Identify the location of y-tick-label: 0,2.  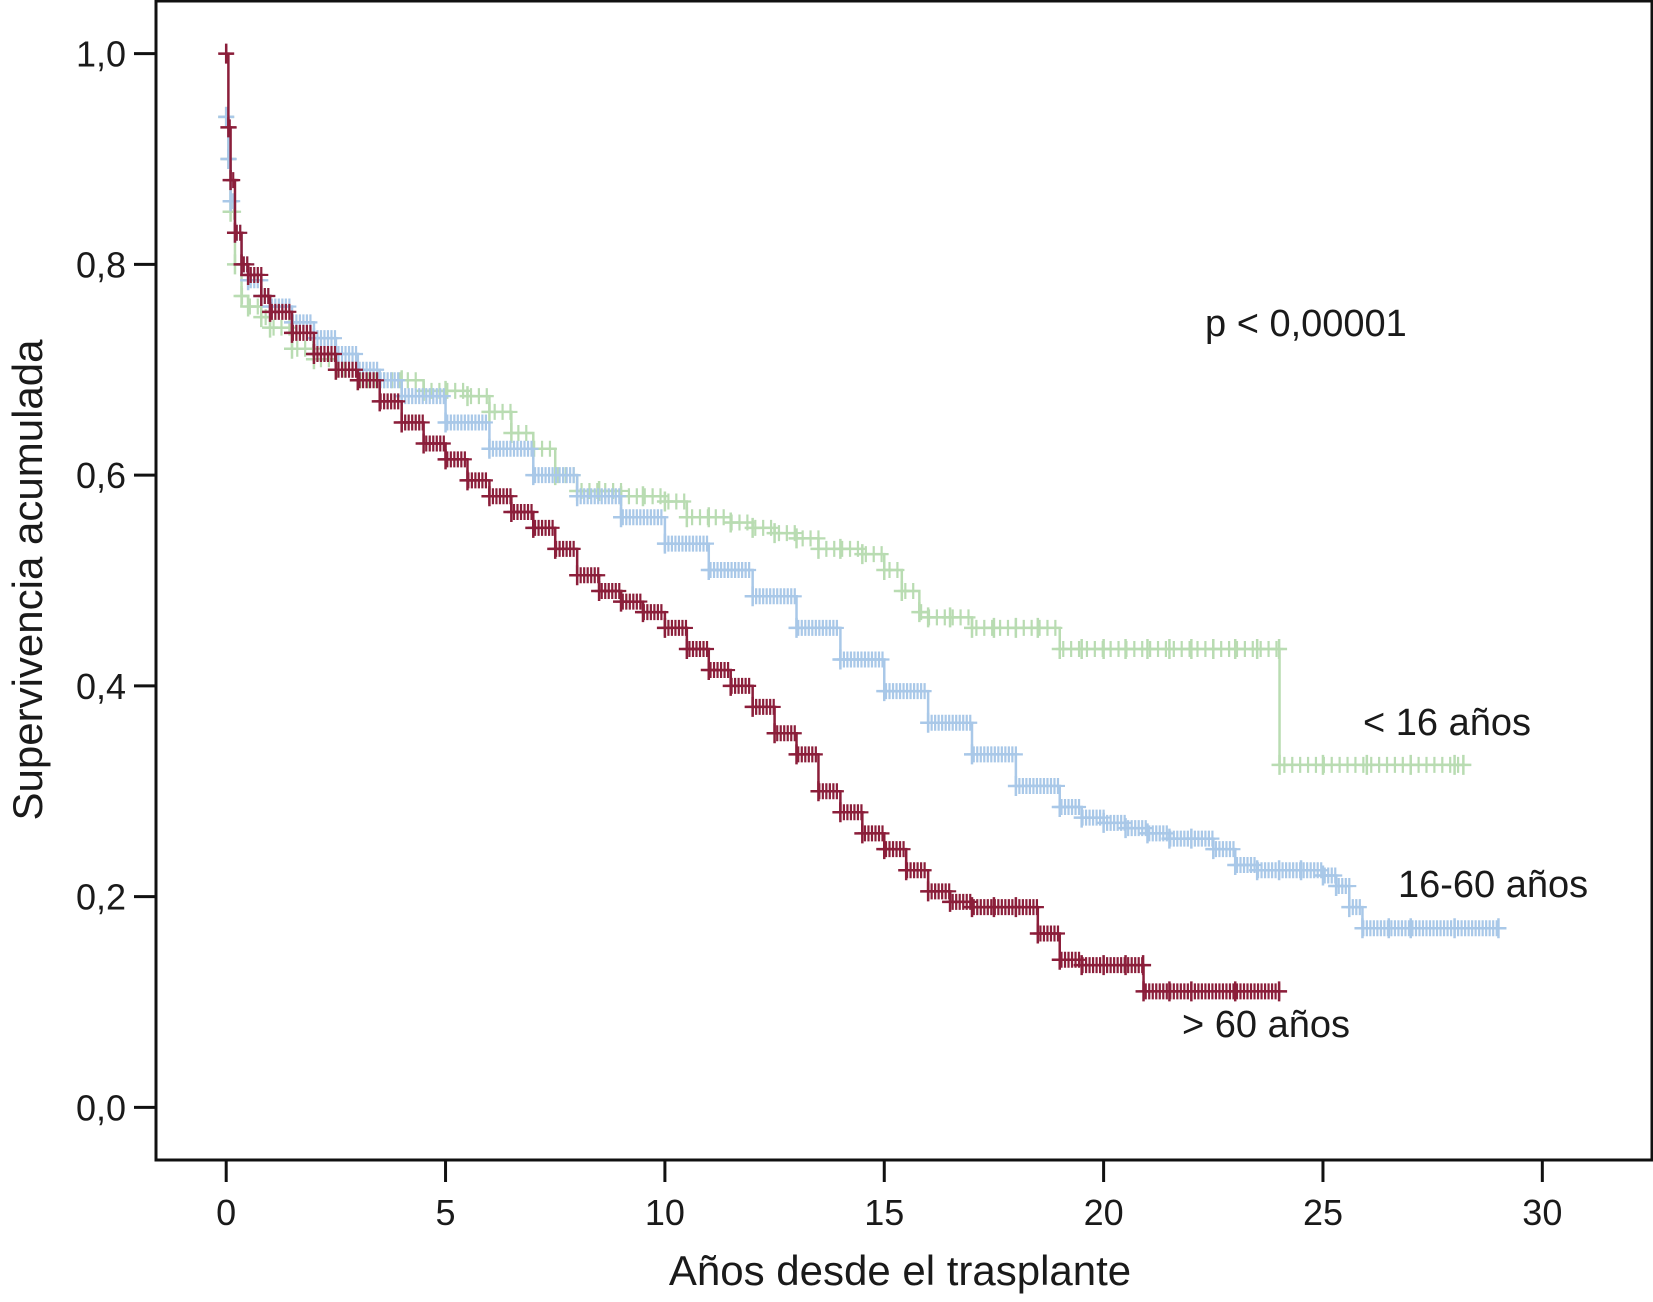
(101, 897).